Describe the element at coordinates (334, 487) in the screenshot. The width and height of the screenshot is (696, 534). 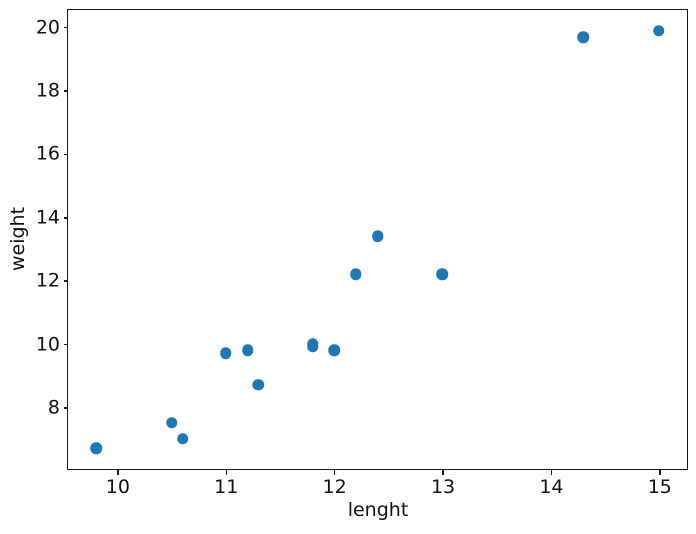
I see `x-tick-label: 12` at that location.